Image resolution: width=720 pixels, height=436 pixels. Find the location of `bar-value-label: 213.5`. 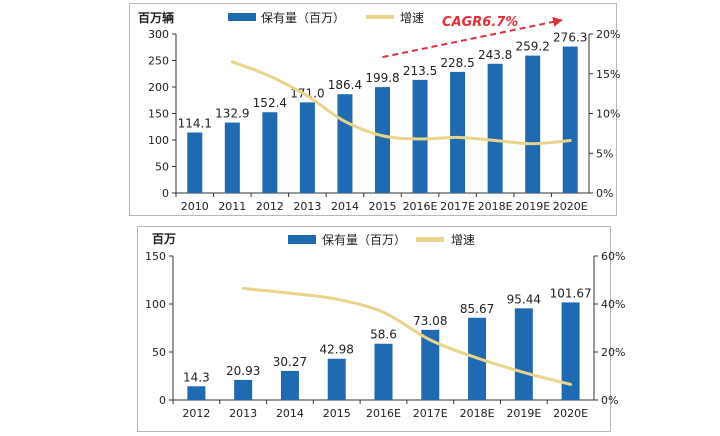

bar-value-label: 213.5 is located at coordinates (420, 71).